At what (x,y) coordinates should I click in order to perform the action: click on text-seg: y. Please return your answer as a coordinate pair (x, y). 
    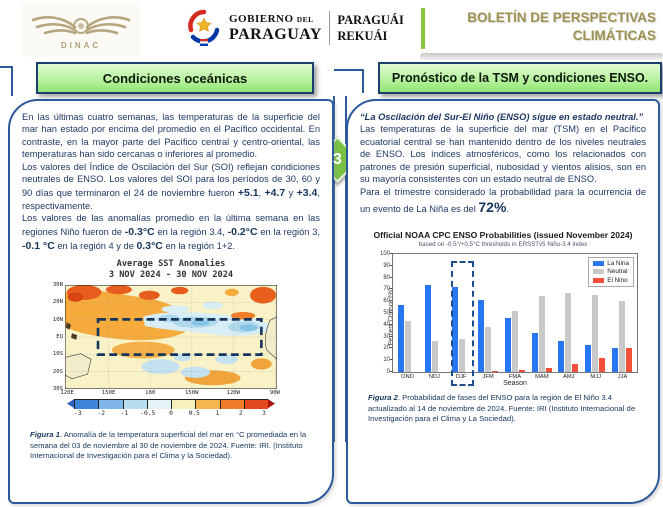
    Looking at the image, I should click on (291, 192).